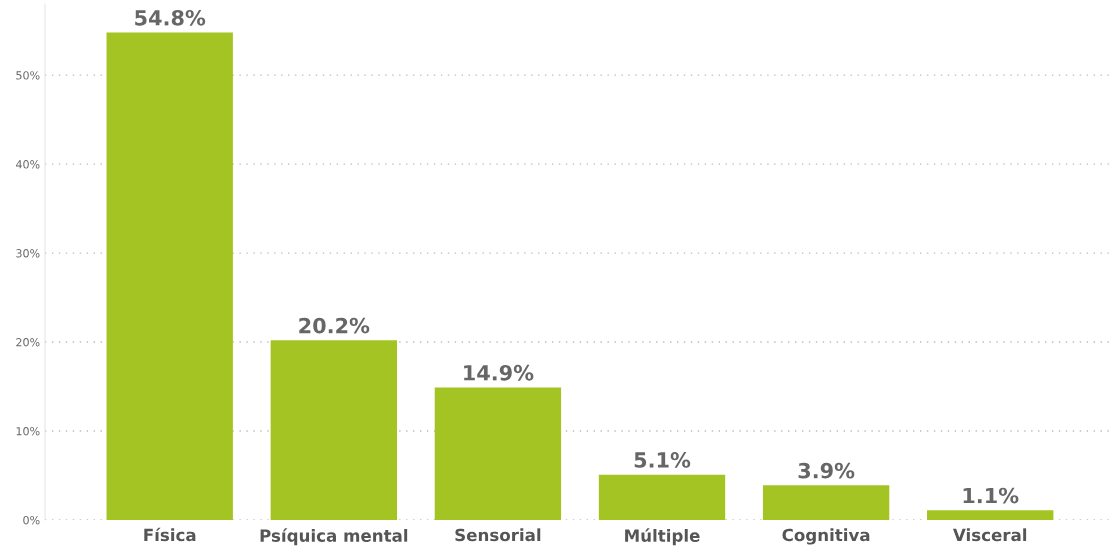 The height and width of the screenshot is (546, 1112). Describe the element at coordinates (662, 537) in the screenshot. I see `x-tick-label: Múltiple` at that location.